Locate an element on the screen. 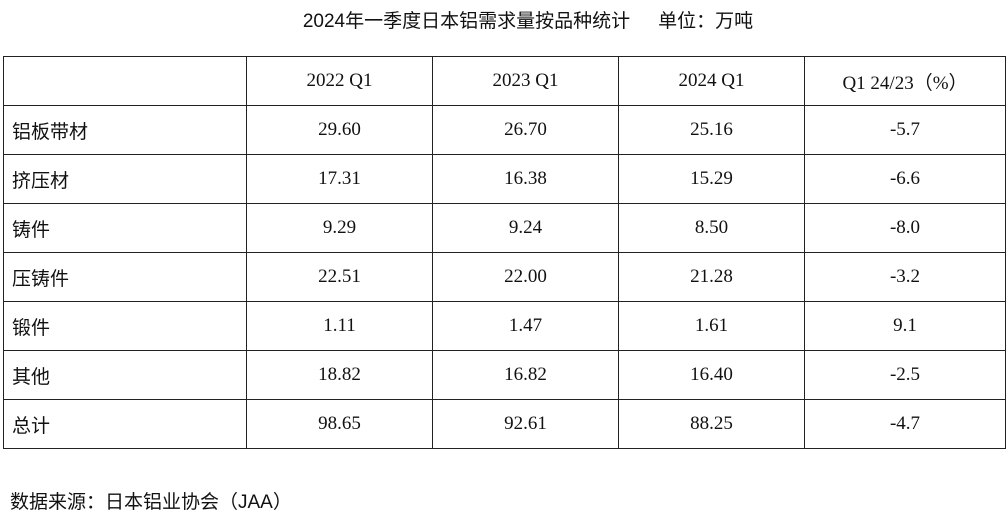 The height and width of the screenshot is (517, 1008). table-cell: 15.29 is located at coordinates (711, 179).